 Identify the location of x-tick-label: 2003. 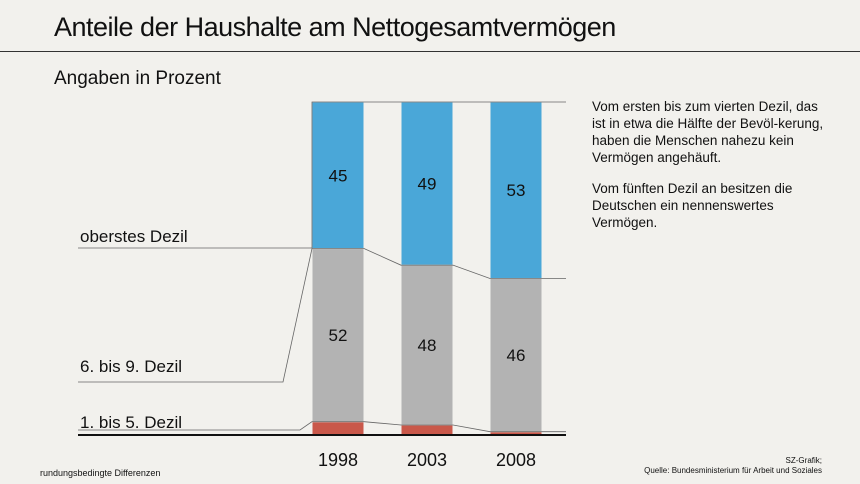
(427, 460).